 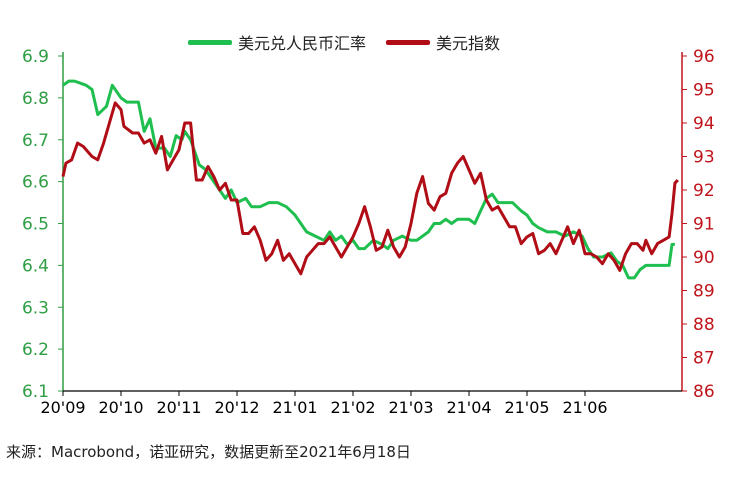 I want to click on y-left-tick-label: 6.7, so click(x=35, y=141).